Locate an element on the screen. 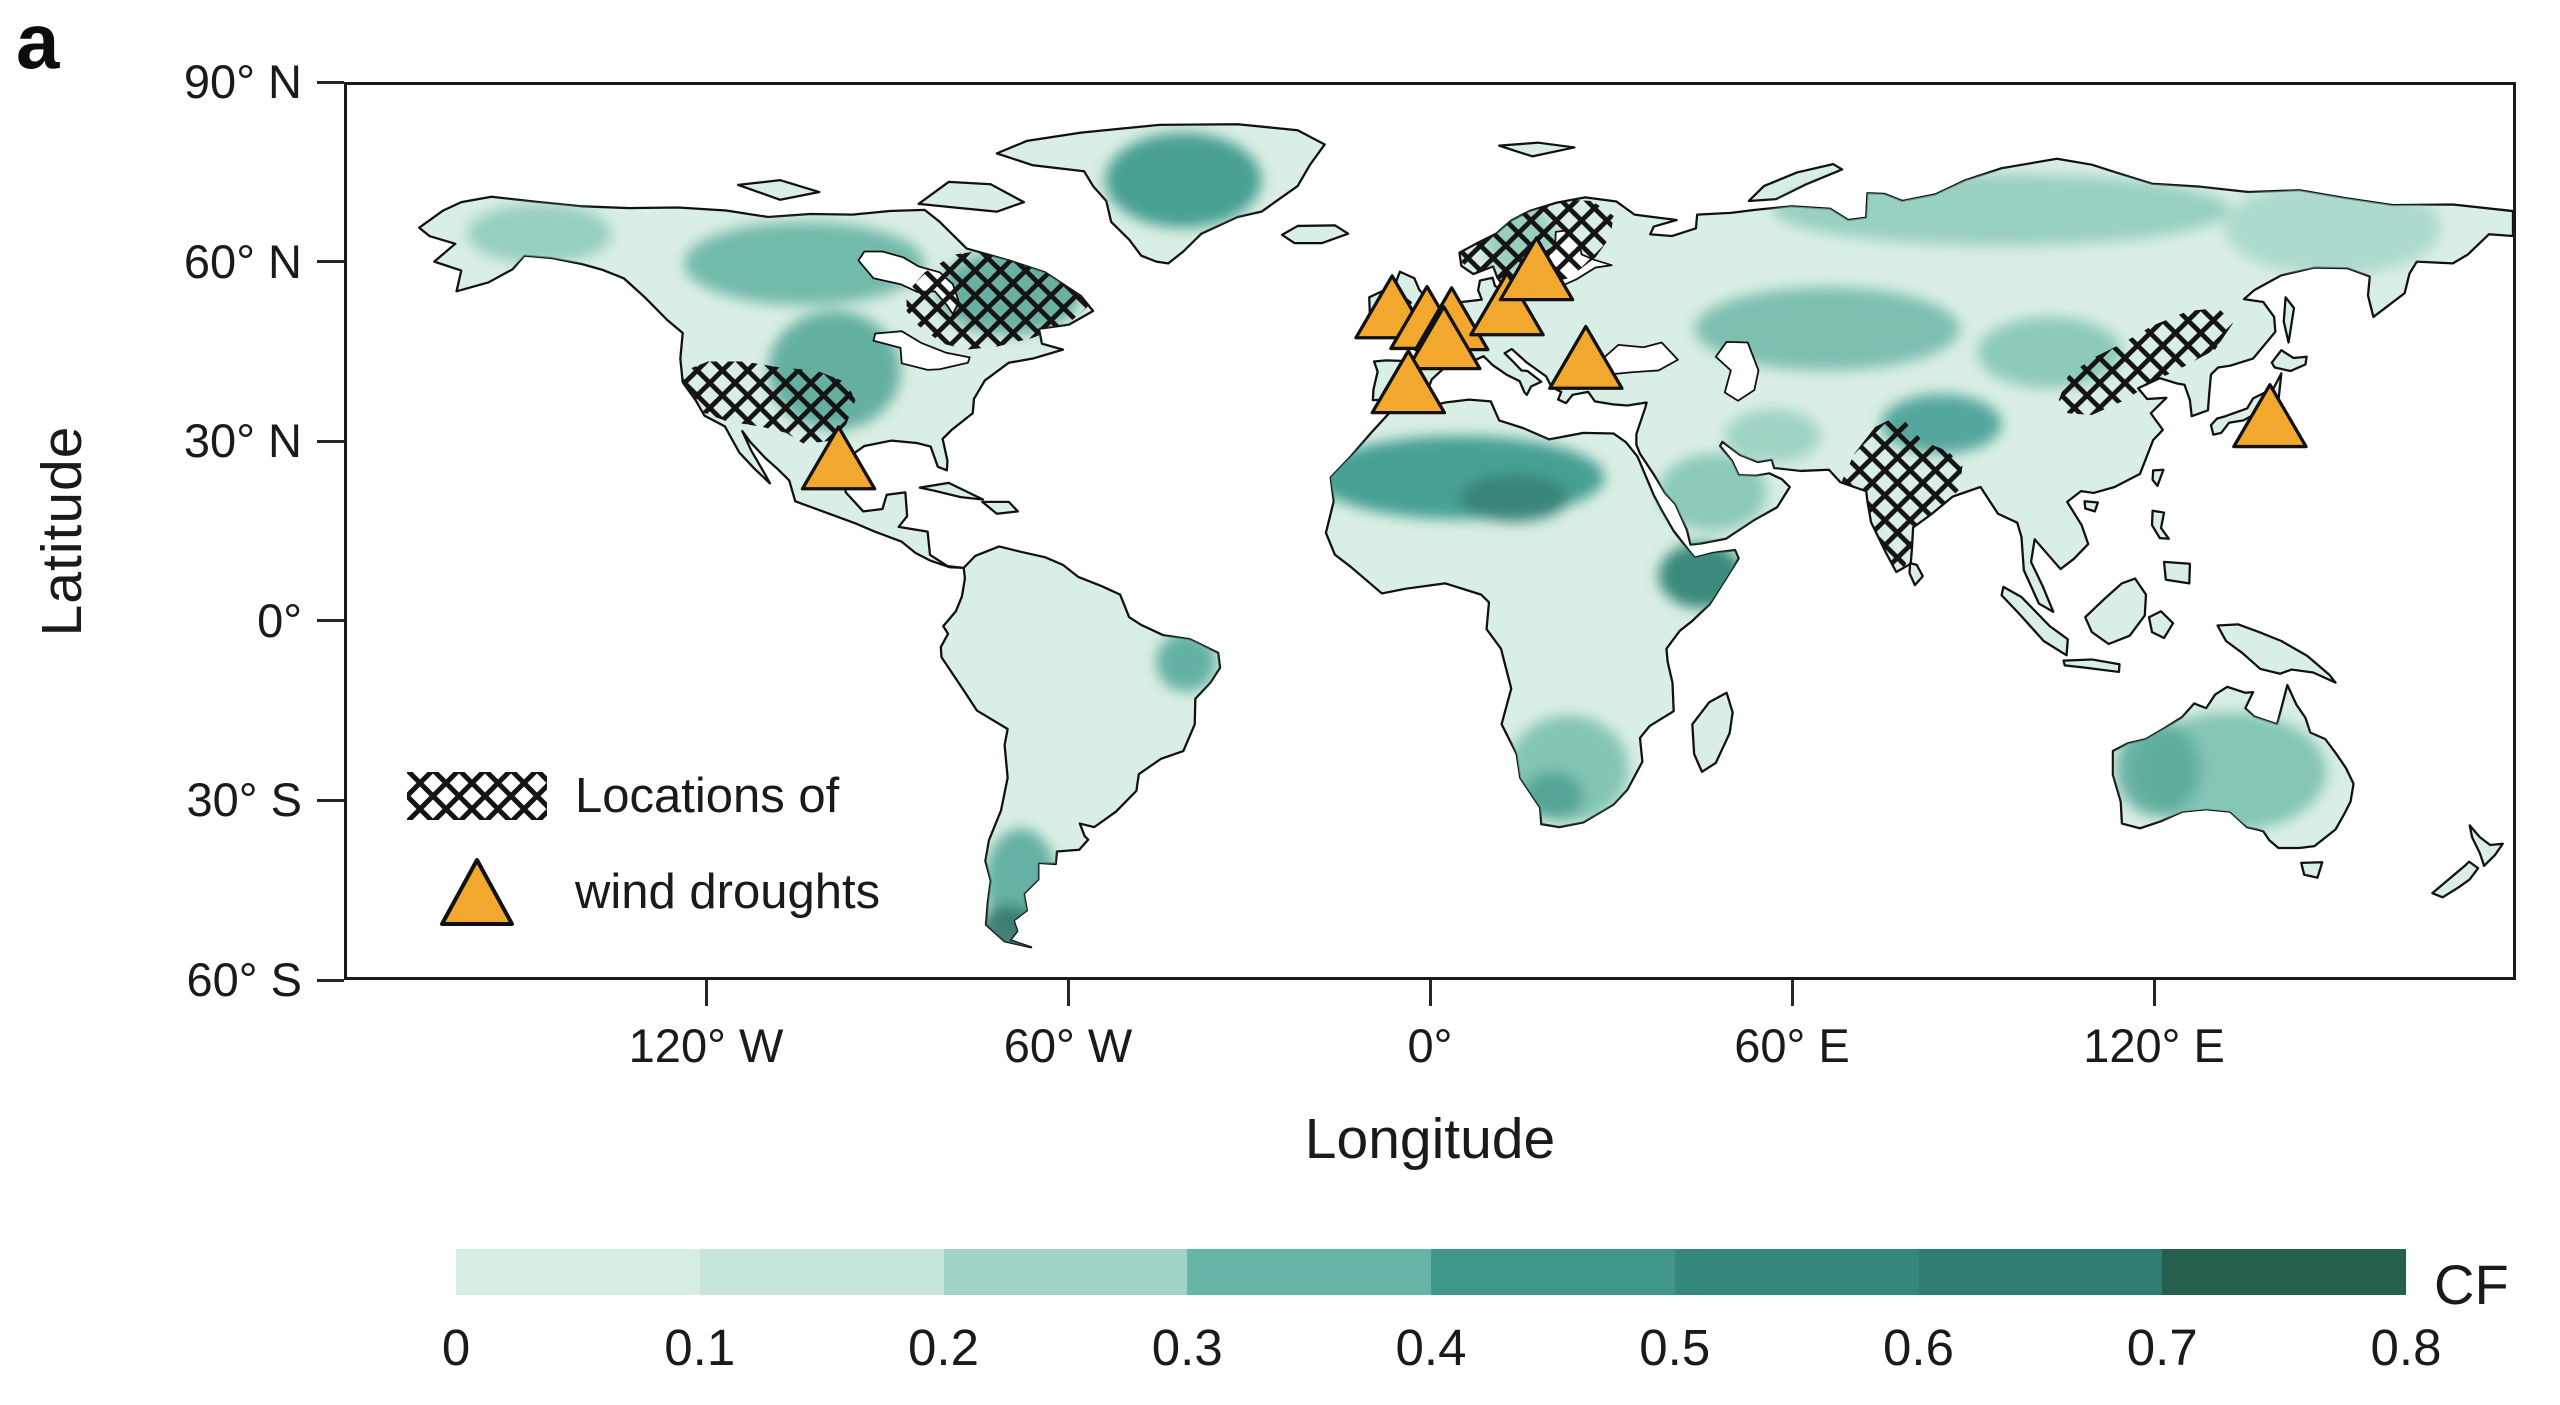 The image size is (2560, 1405). map-legend: Locations of wind droughts is located at coordinates (643, 853).